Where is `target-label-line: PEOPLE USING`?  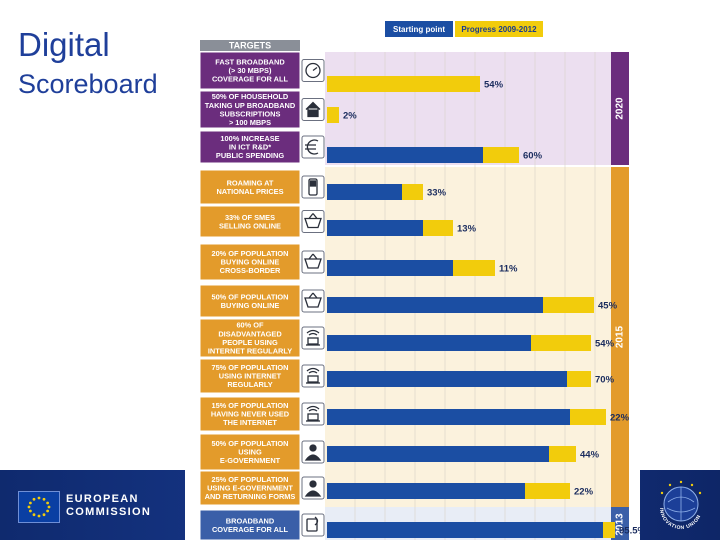
target-label-line: PEOPLE USING is located at coordinates (250, 342).